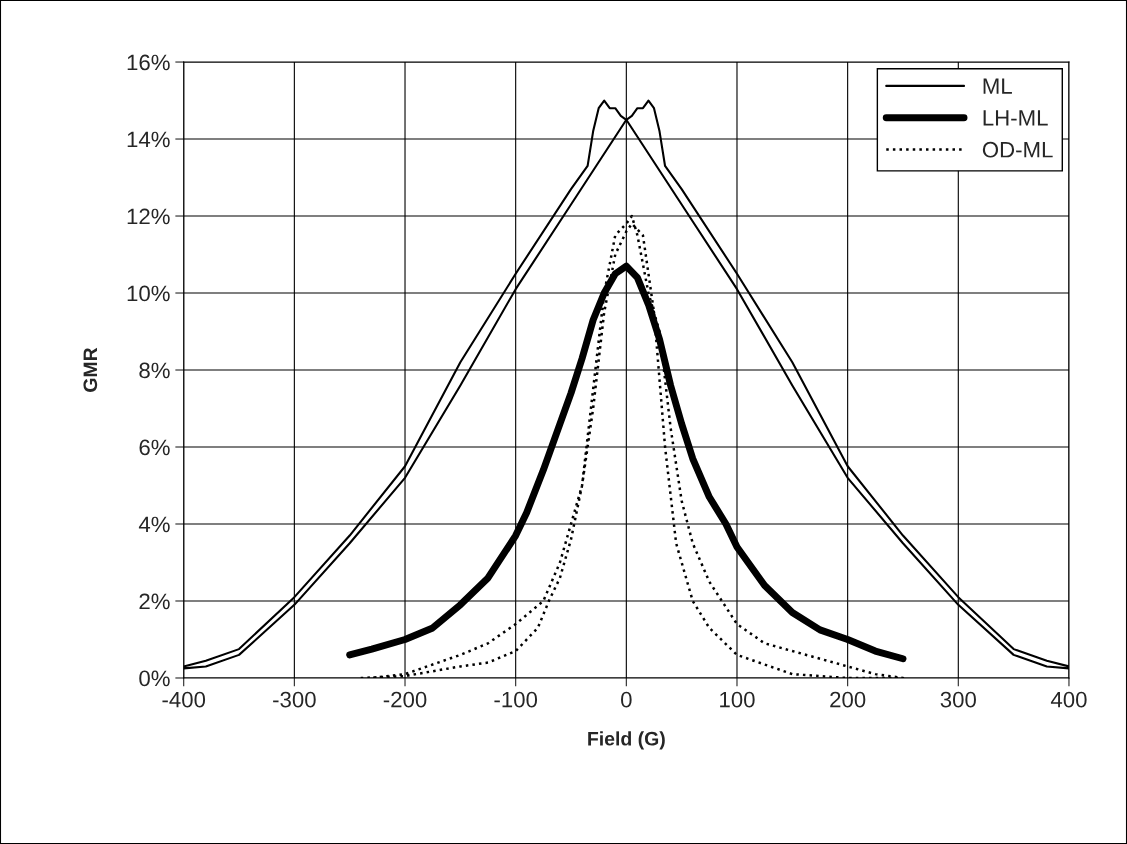  What do you see at coordinates (154, 447) in the screenshot?
I see `y-tick-label: 6%` at bounding box center [154, 447].